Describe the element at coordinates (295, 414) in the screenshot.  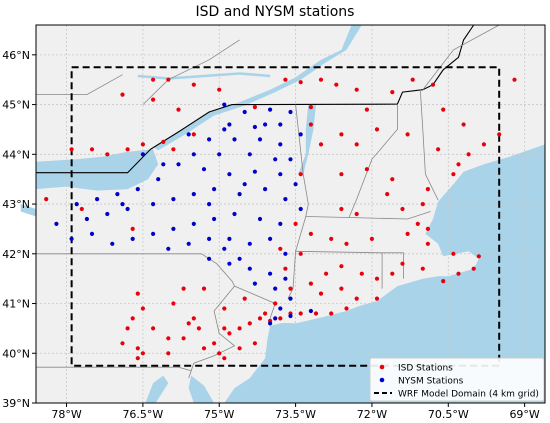
I see `x-tick-label: 73.5°W` at that location.